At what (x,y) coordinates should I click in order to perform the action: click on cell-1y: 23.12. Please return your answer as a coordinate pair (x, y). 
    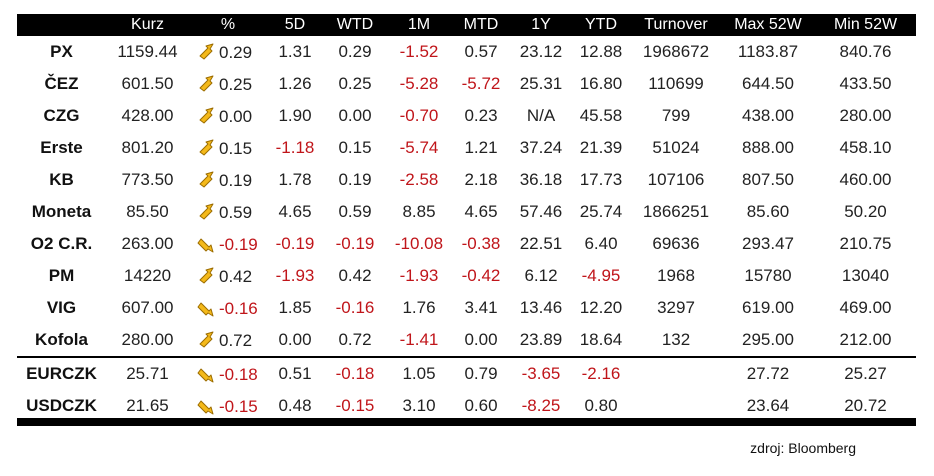
    Looking at the image, I should click on (541, 51).